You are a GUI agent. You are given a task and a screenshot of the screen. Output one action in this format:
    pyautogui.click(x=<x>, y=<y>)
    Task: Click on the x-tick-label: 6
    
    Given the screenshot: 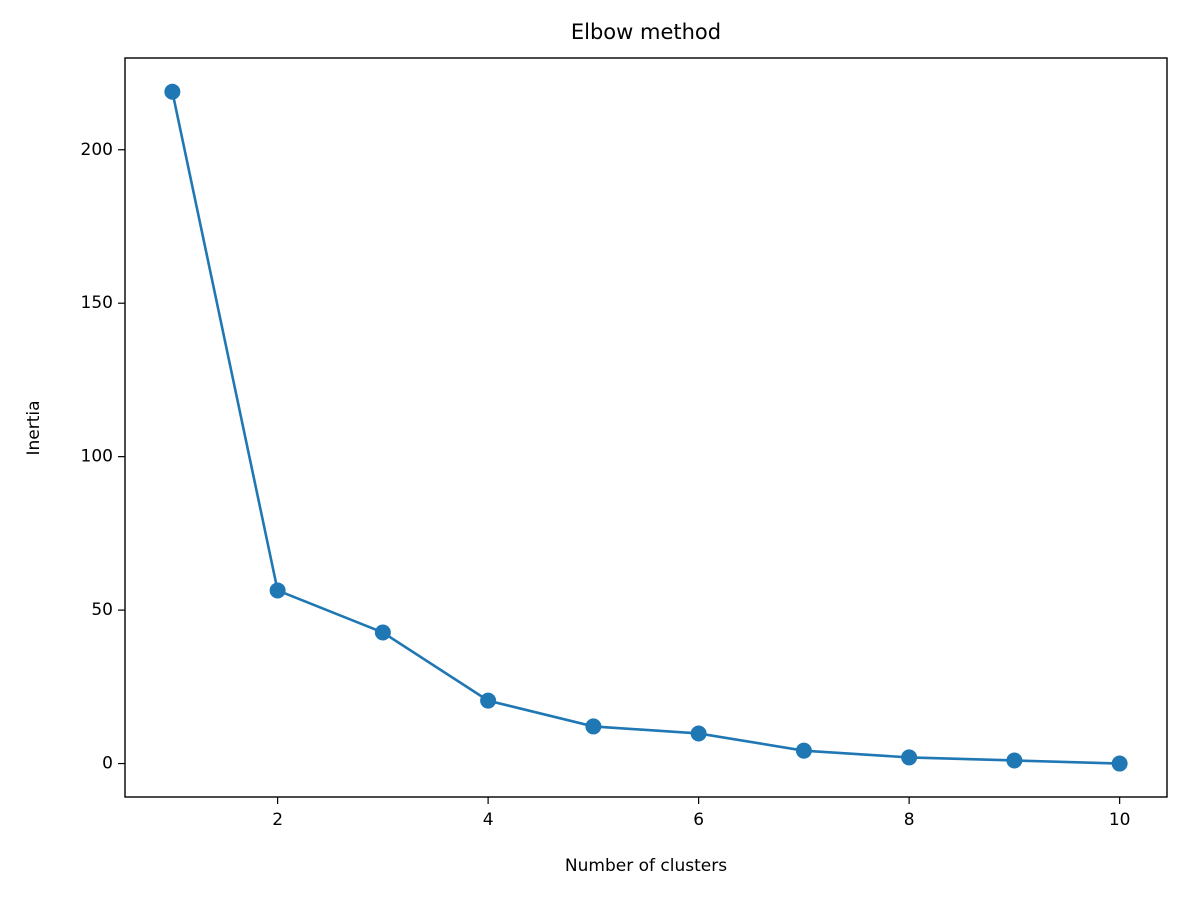 What is the action you would take?
    pyautogui.click(x=698, y=820)
    